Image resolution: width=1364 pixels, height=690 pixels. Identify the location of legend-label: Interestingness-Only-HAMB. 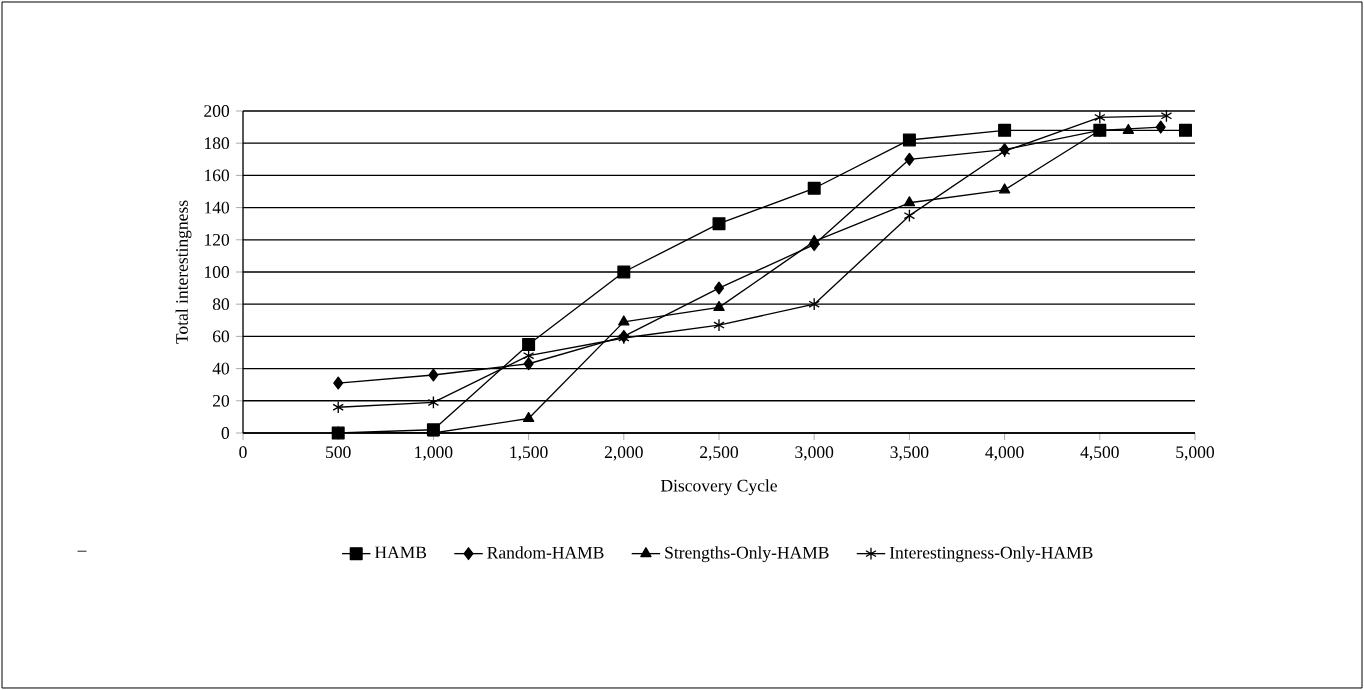
(991, 554).